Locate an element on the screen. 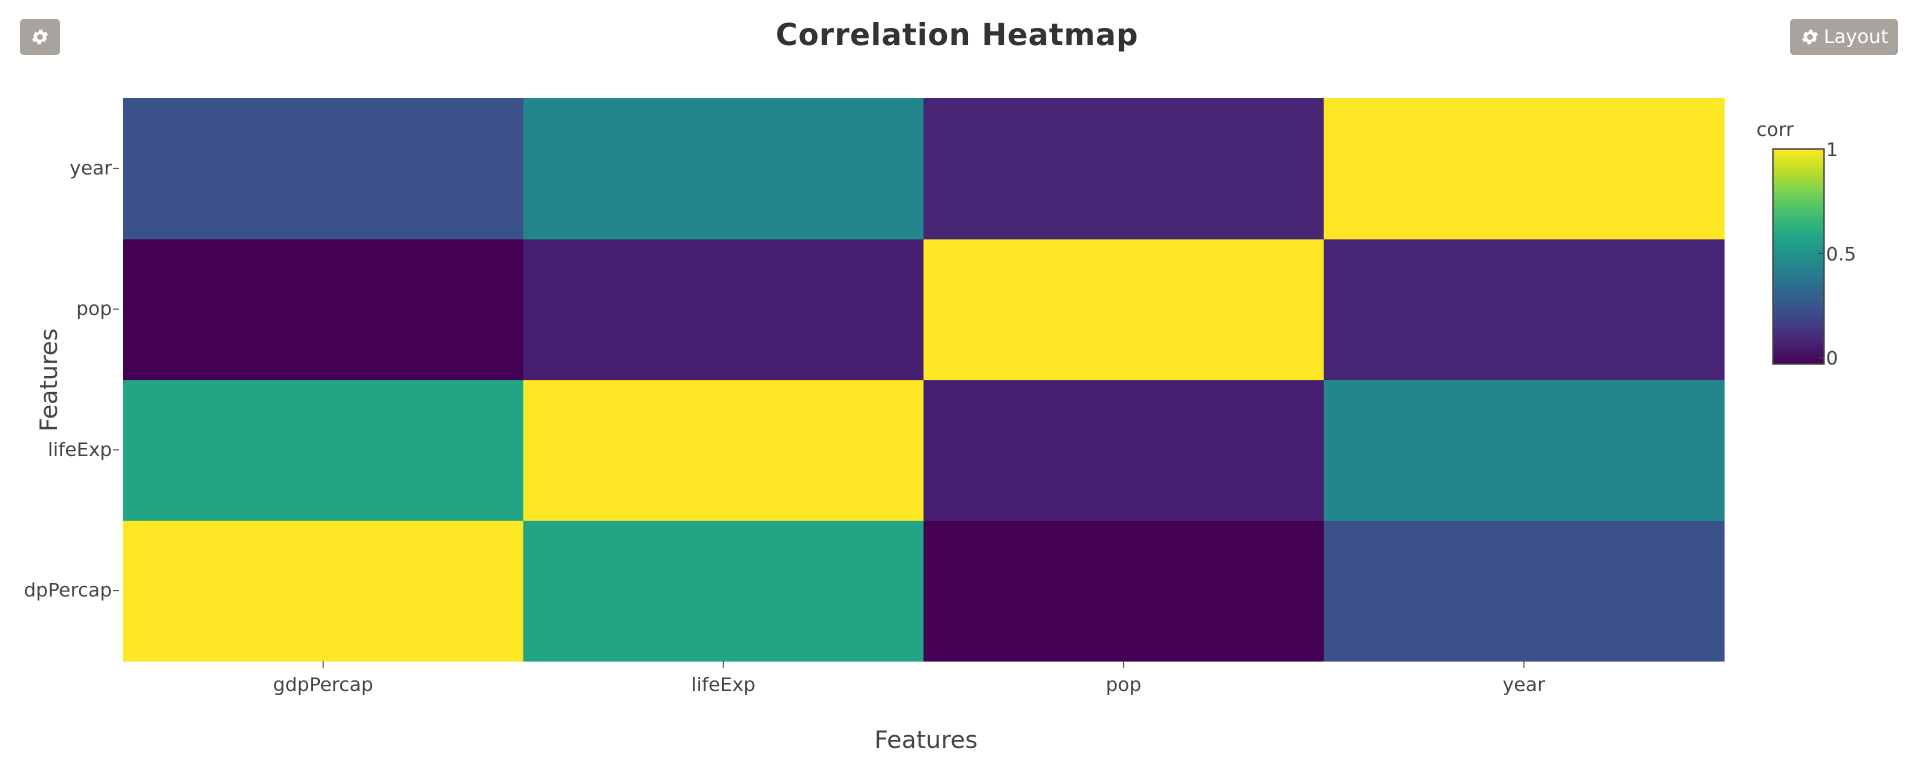 The image size is (1914, 776). y-axis-ticks: dpPercap lifeExp pop year is located at coordinates (71, 379).